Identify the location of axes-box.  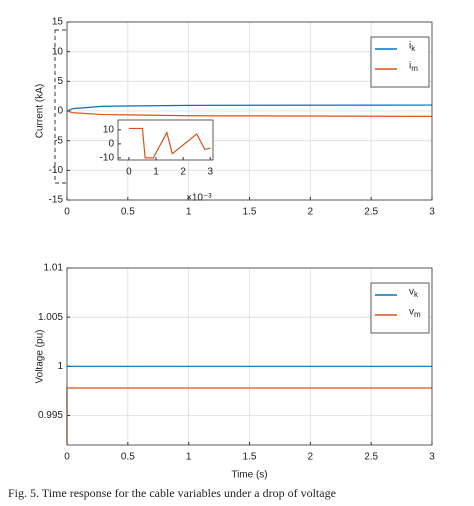
(165, 140).